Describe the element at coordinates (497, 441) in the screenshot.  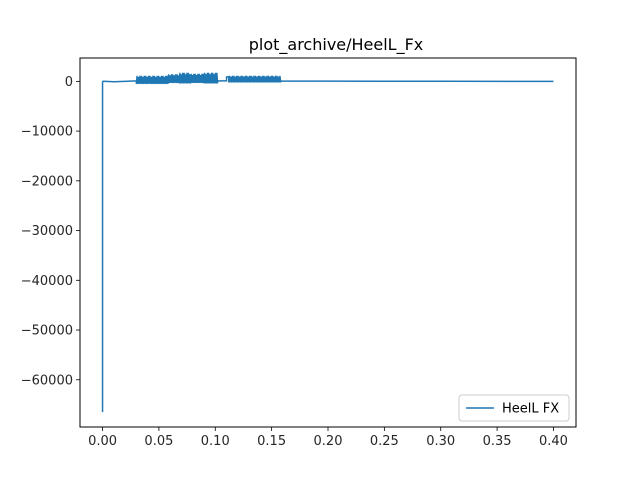
I see `x-tick-label: 0.35` at that location.